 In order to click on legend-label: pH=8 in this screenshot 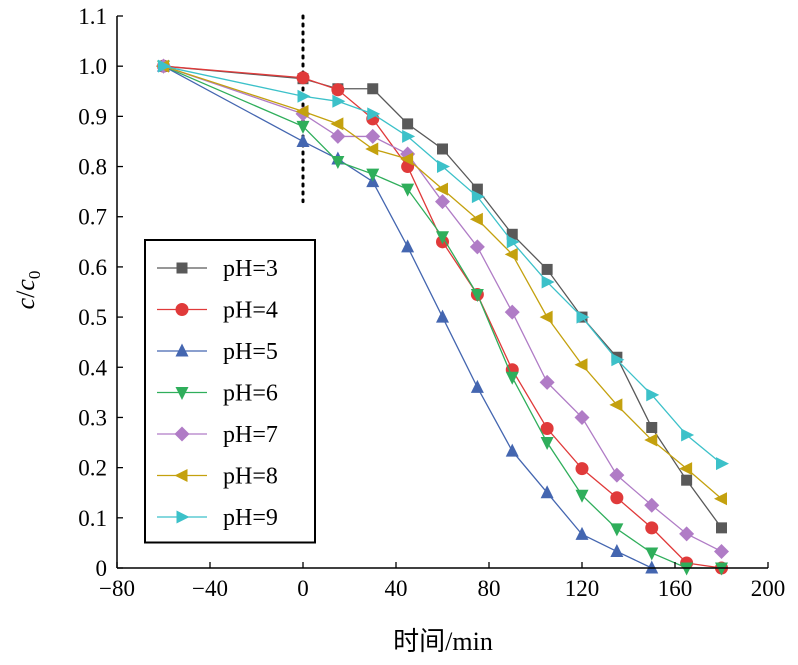, I will do `click(250, 477)`.